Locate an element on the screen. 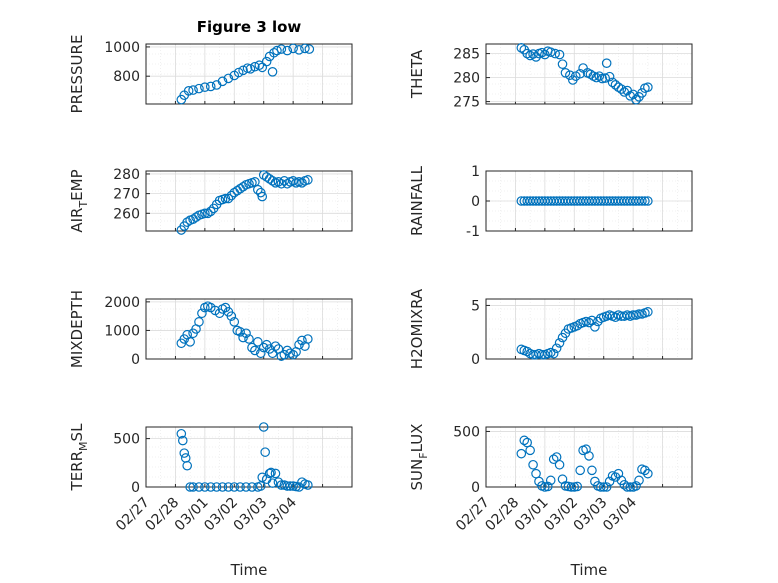  y-tick-label: 285 is located at coordinates (466, 55).